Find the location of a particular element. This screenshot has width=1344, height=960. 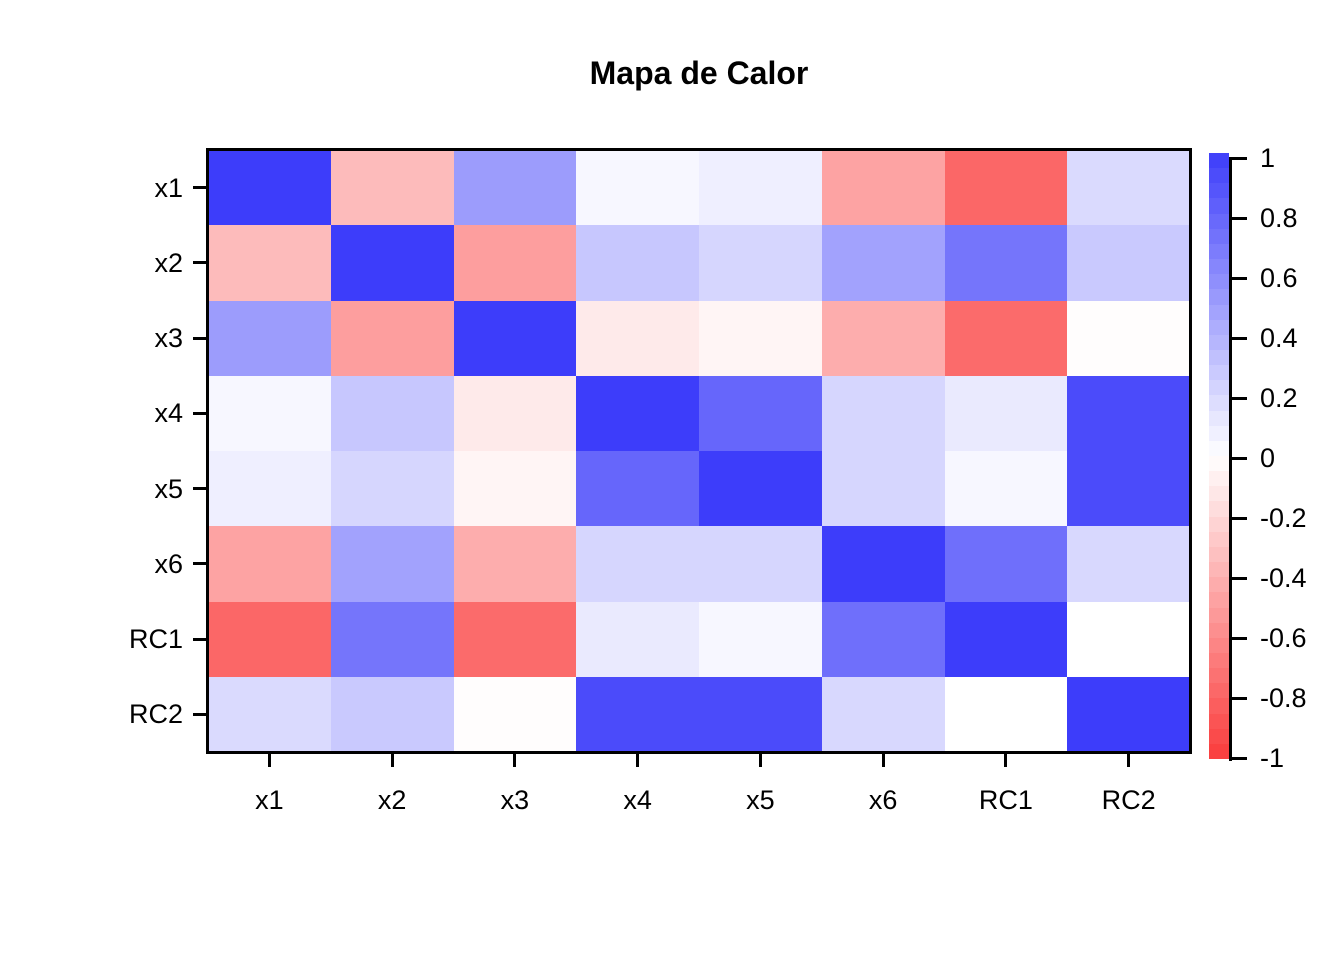

colorbar-axis-line is located at coordinates (1230, 459).